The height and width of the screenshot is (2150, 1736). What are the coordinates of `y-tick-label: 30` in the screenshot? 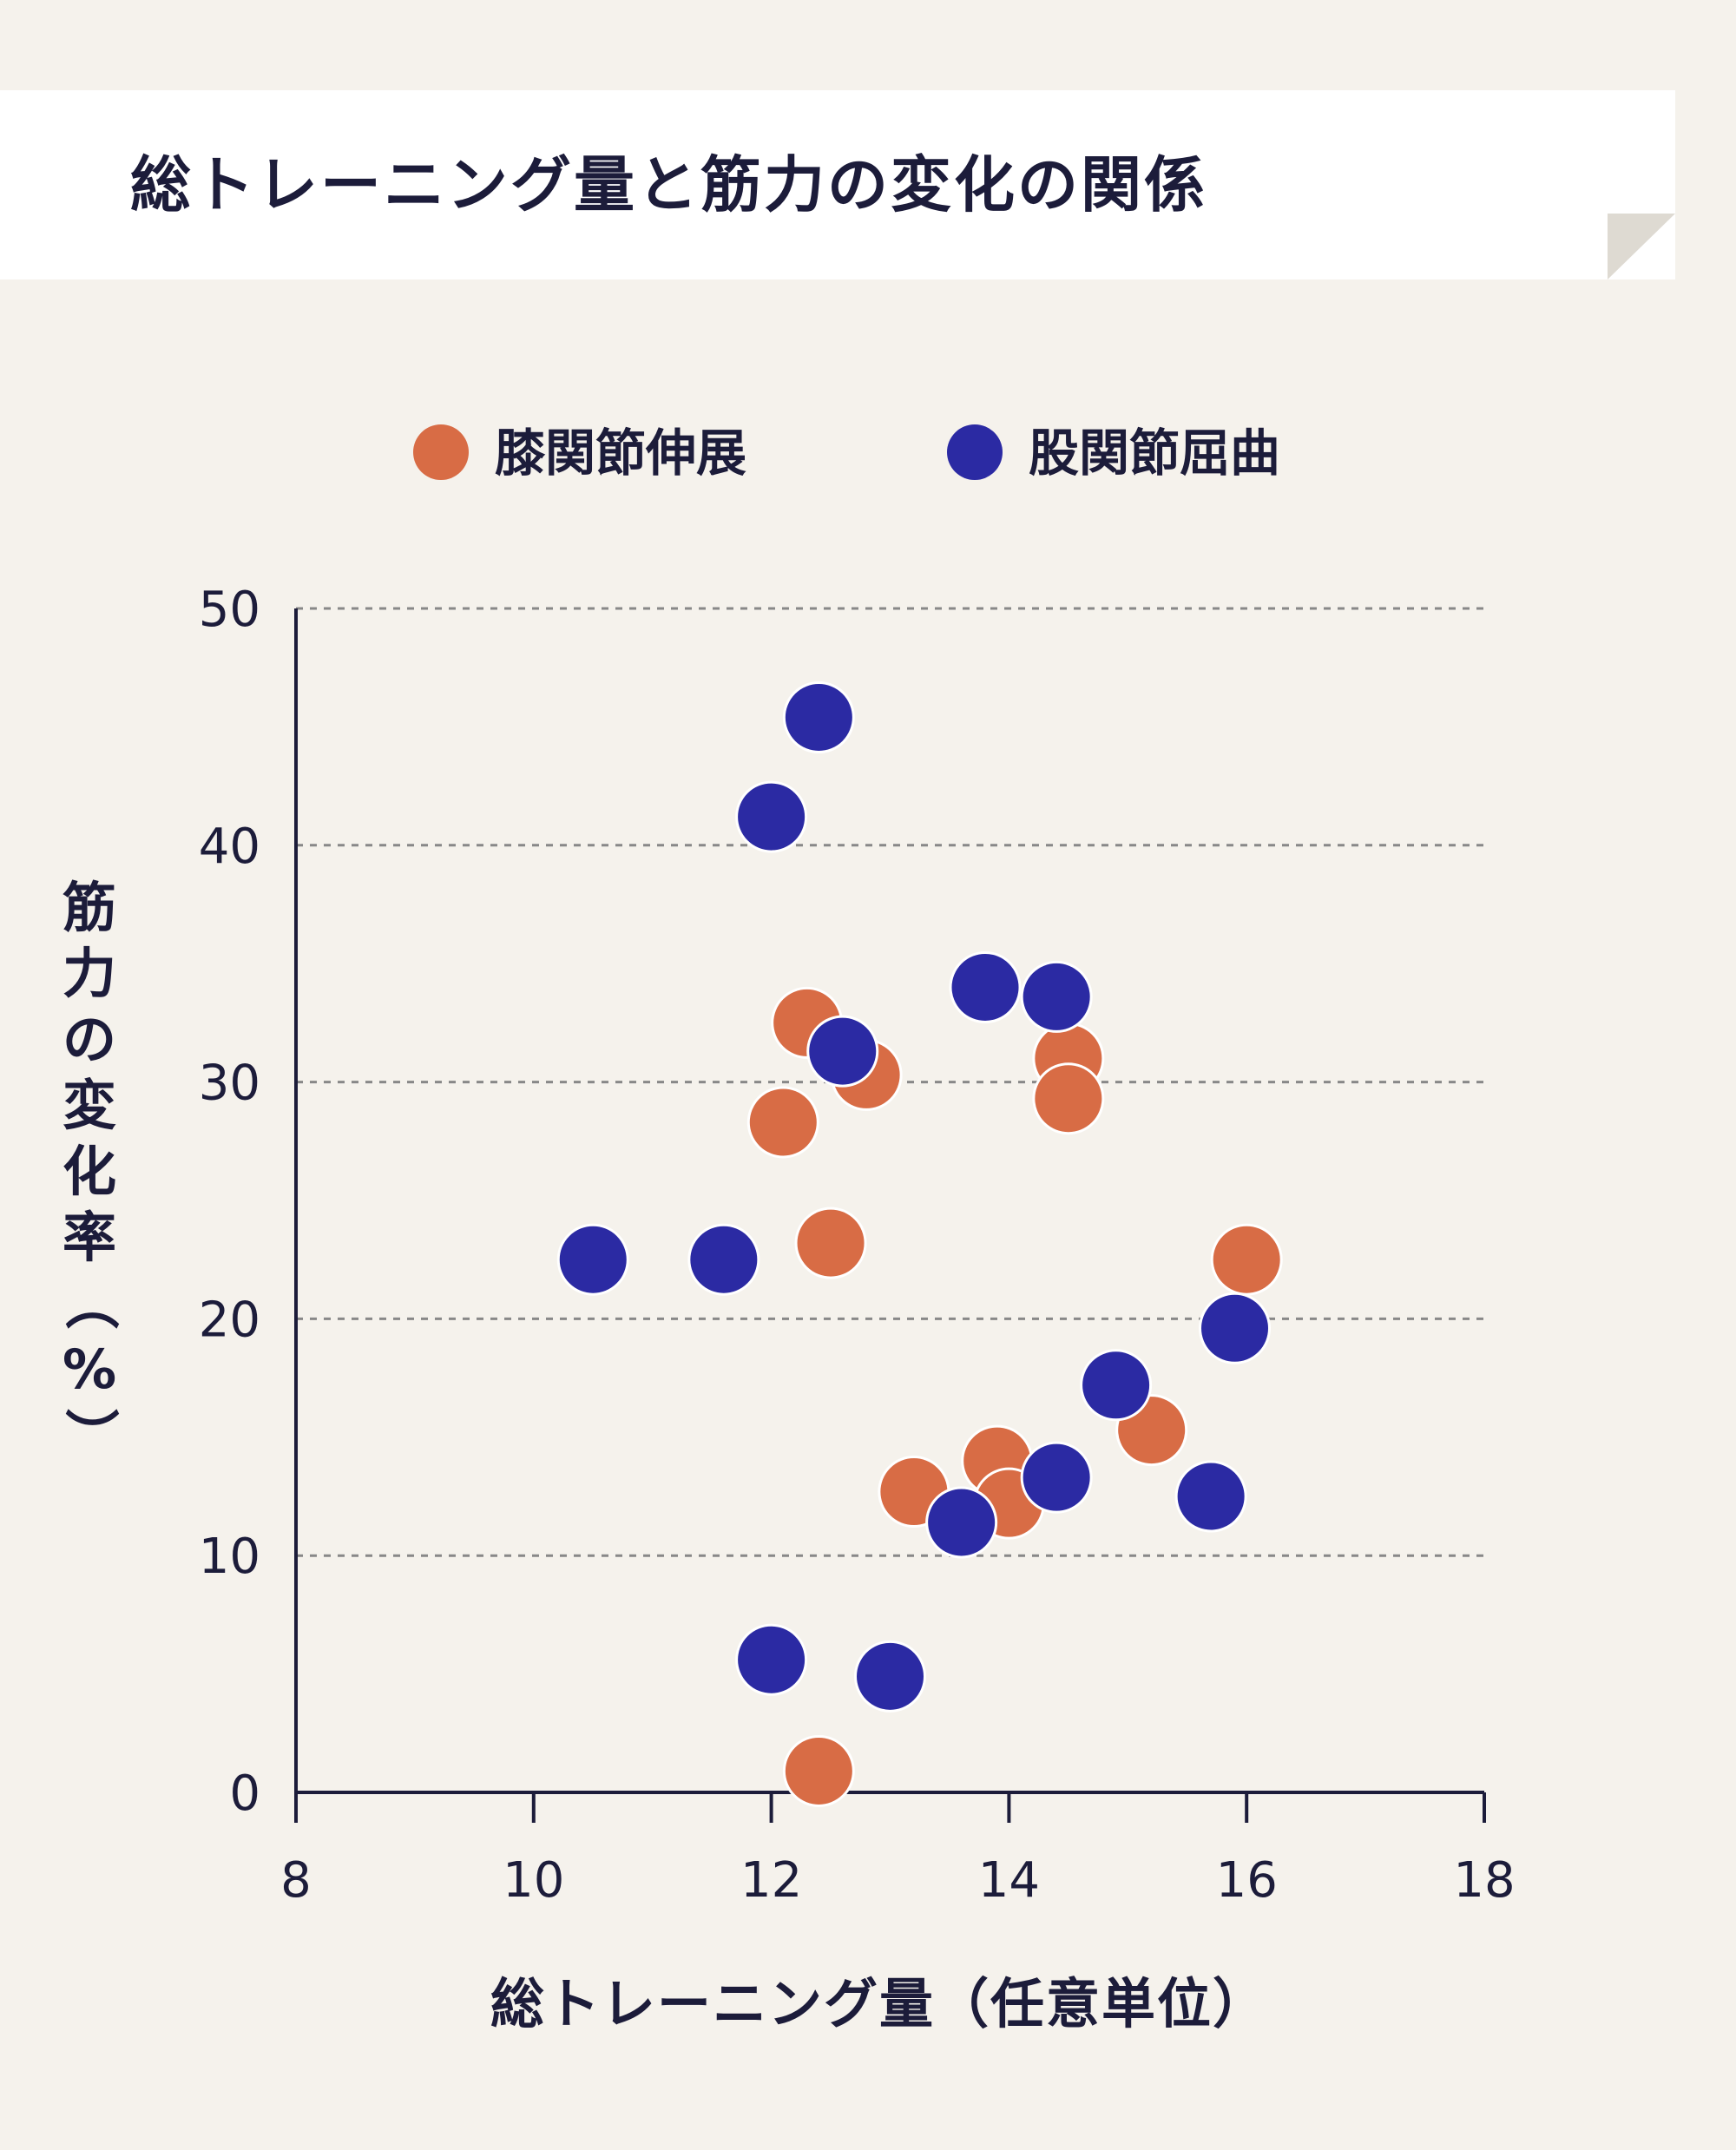 It's located at (229, 1083).